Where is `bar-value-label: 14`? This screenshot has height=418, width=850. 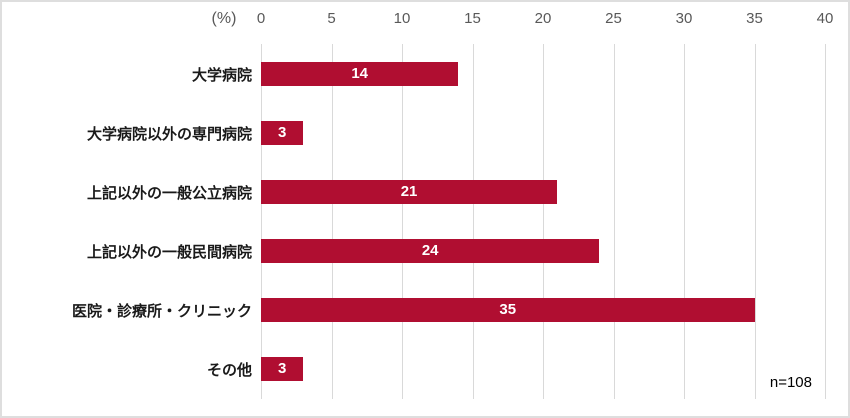 bar-value-label: 14 is located at coordinates (360, 73).